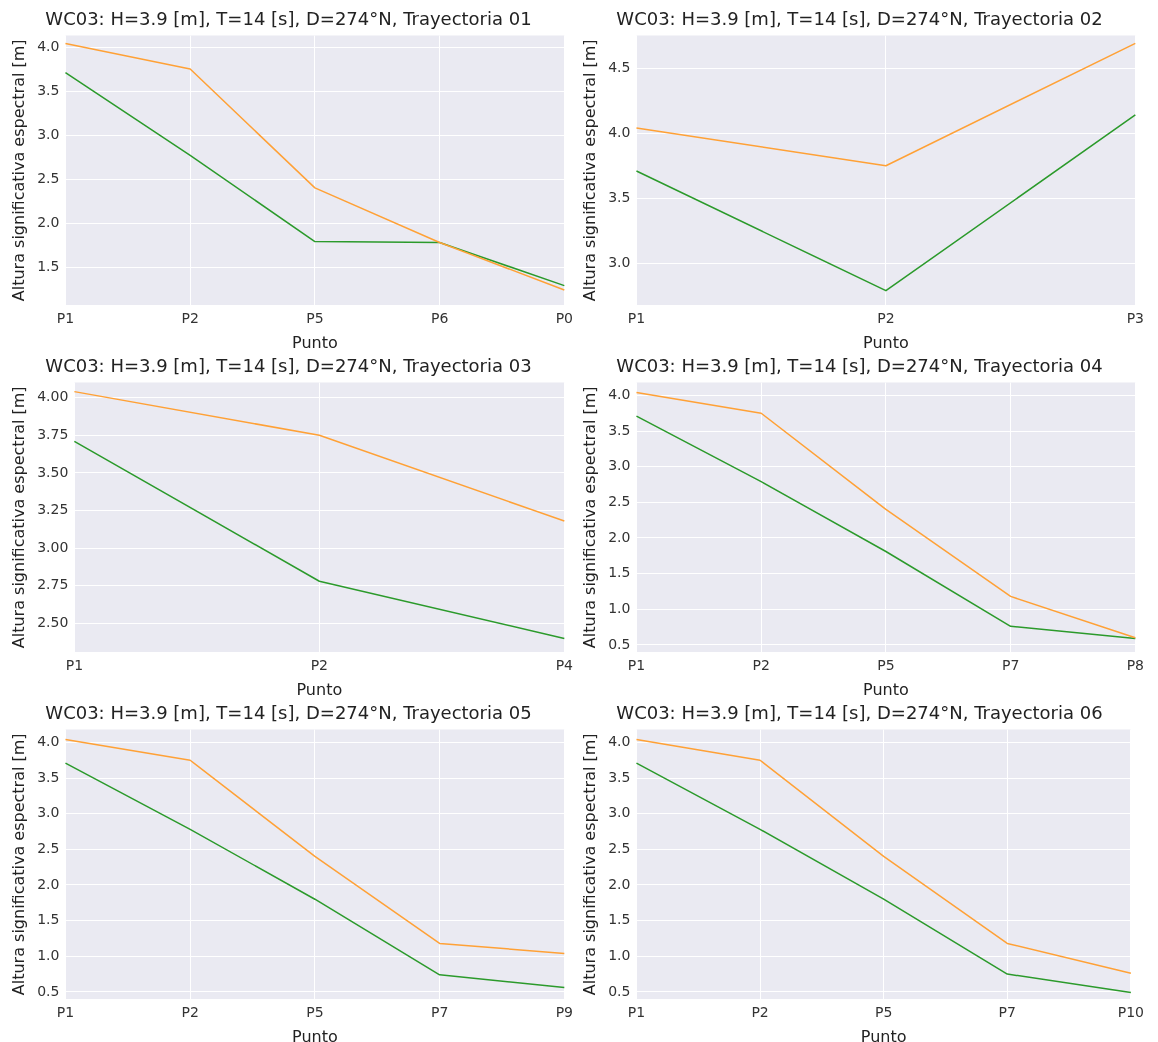  Describe the element at coordinates (859, 19) in the screenshot. I see `chart-title: WC03: H=3.9 [m], T=14 [s], D=274°N, Trayectoria 02` at that location.